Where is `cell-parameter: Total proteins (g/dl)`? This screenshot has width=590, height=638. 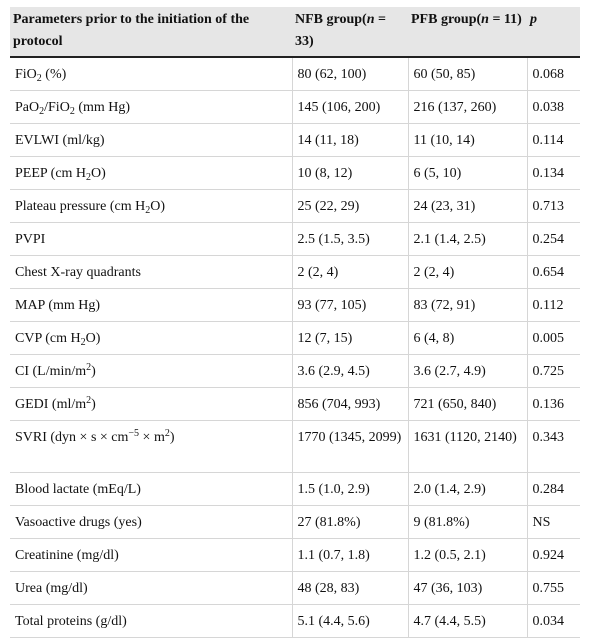 cell-parameter: Total proteins (g/dl) is located at coordinates (151, 621).